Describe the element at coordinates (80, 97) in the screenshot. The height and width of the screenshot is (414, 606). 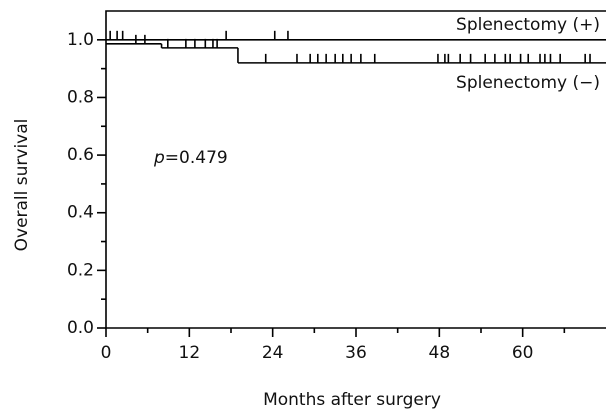
I see `y-tick-label: 0.8` at that location.